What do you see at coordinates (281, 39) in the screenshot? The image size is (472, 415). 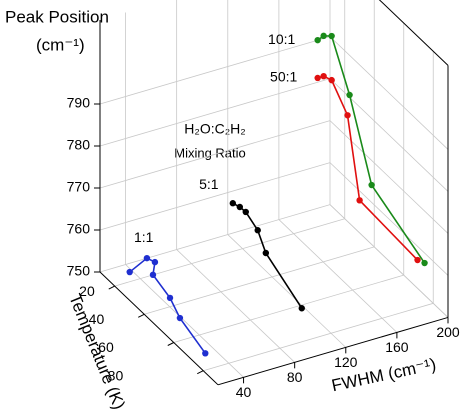 I see `series-label: 10:1` at bounding box center [281, 39].